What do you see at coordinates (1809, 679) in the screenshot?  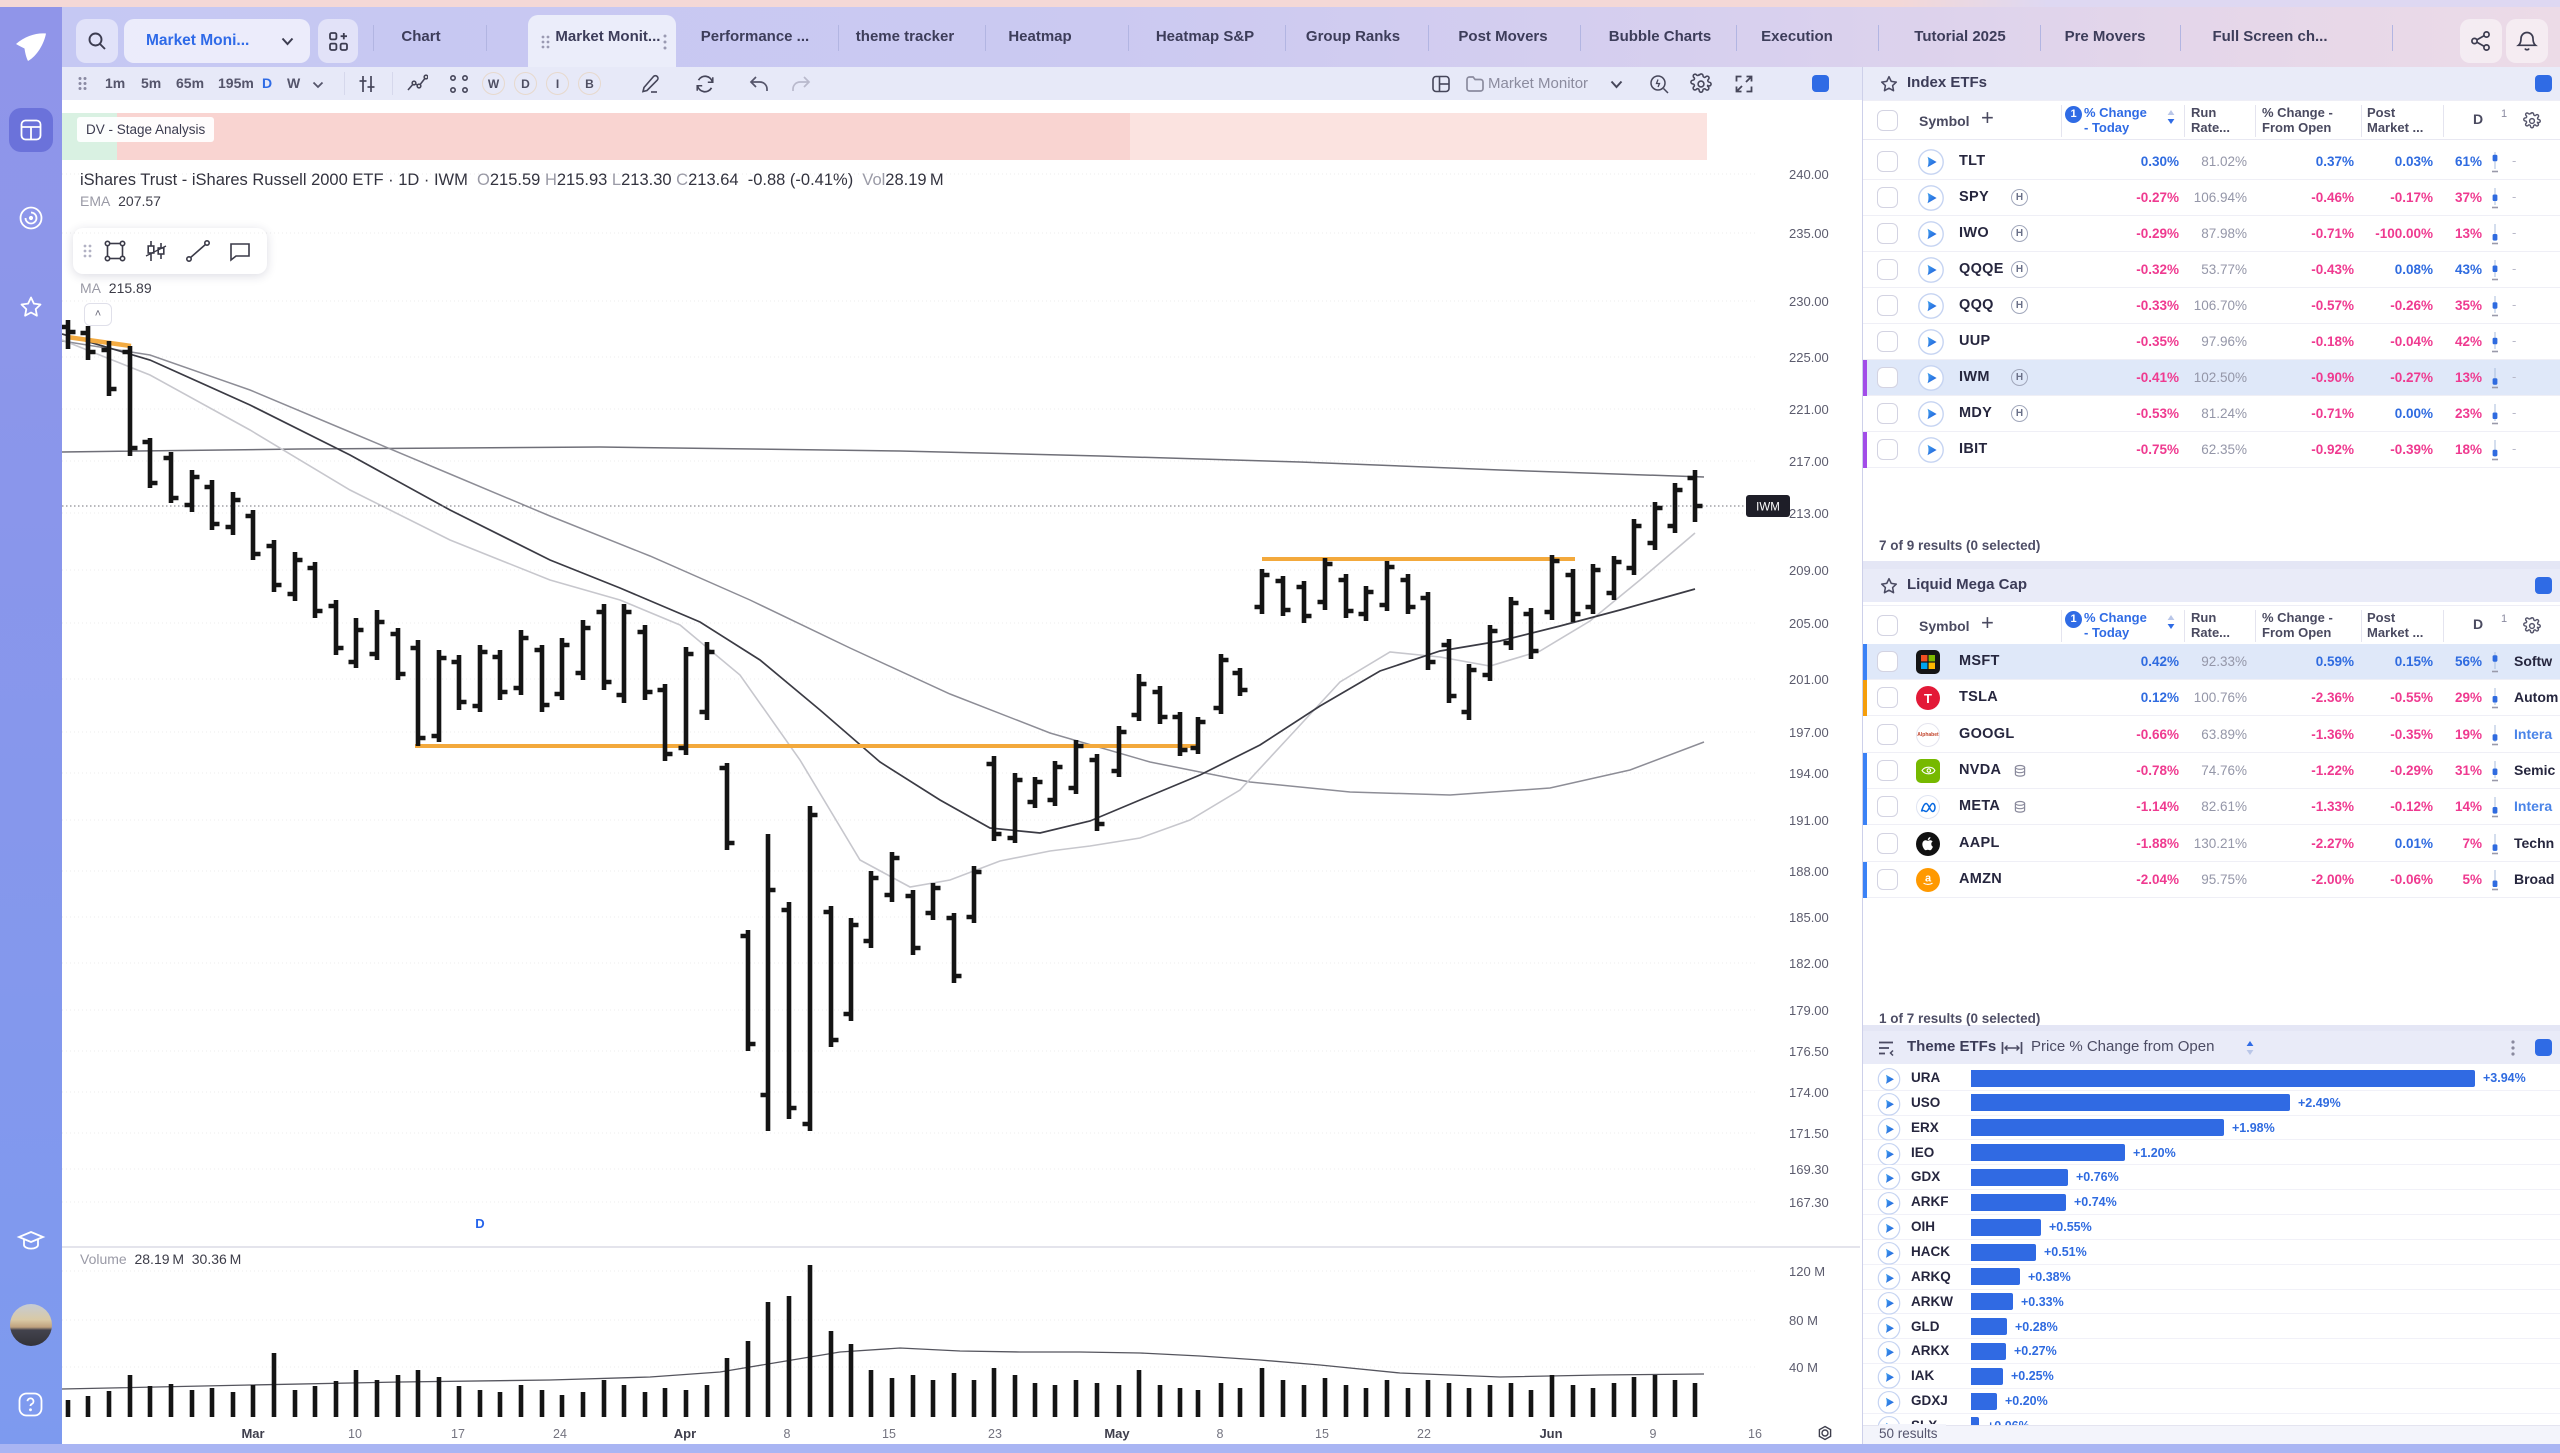 I see `svg-text: 201.00` at bounding box center [1809, 679].